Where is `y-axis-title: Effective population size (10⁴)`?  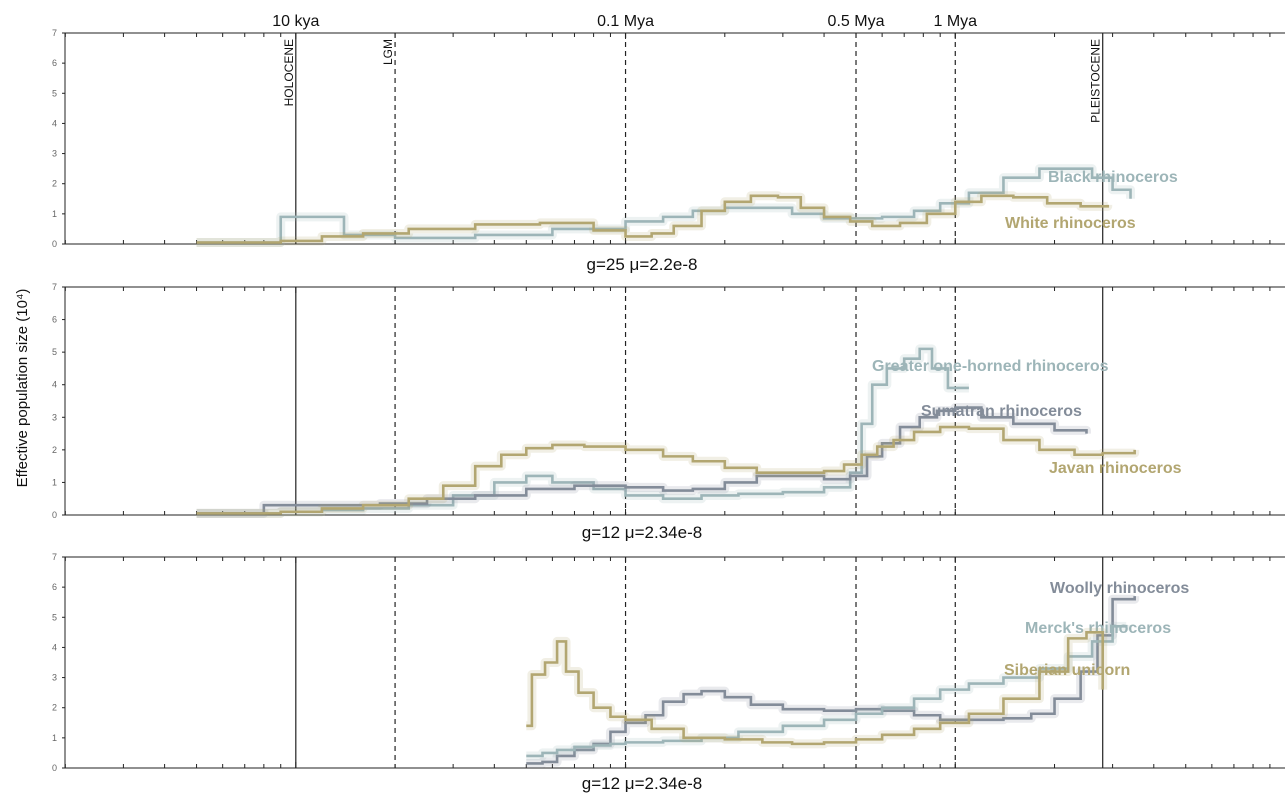 y-axis-title: Effective population size (10⁴) is located at coordinates (22, 388).